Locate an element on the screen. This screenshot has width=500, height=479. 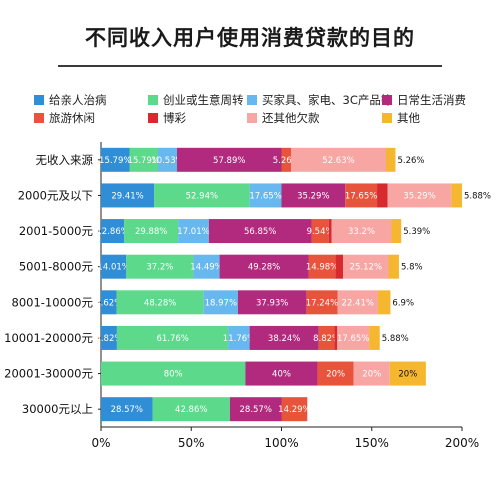
data-label: 18.97% is located at coordinates (221, 303).